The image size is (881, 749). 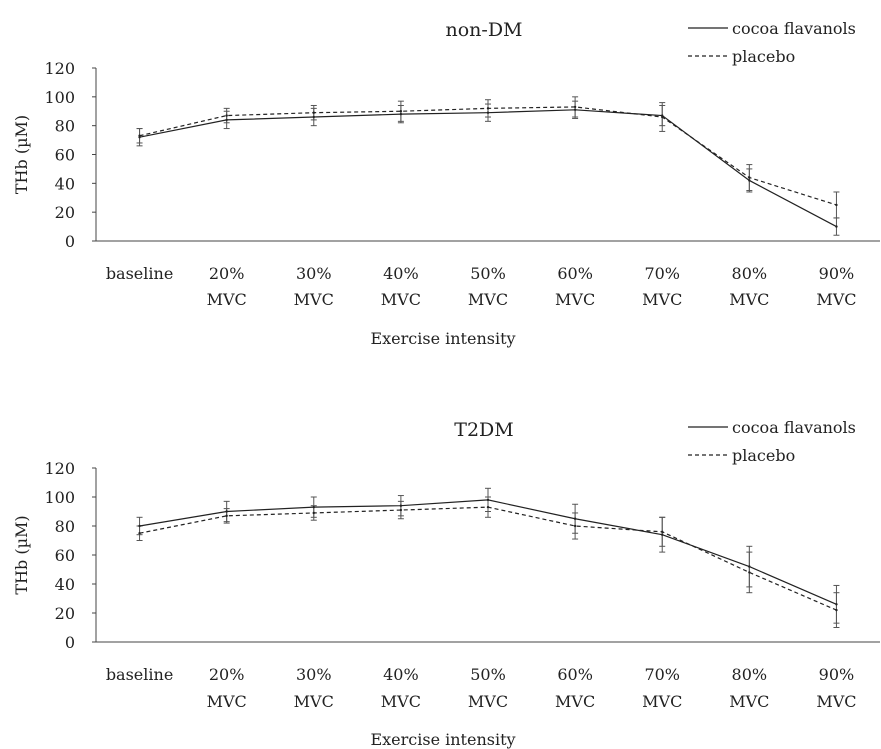 What do you see at coordinates (488, 168) in the screenshot?
I see `series-line-cocoa-flavanols` at bounding box center [488, 168].